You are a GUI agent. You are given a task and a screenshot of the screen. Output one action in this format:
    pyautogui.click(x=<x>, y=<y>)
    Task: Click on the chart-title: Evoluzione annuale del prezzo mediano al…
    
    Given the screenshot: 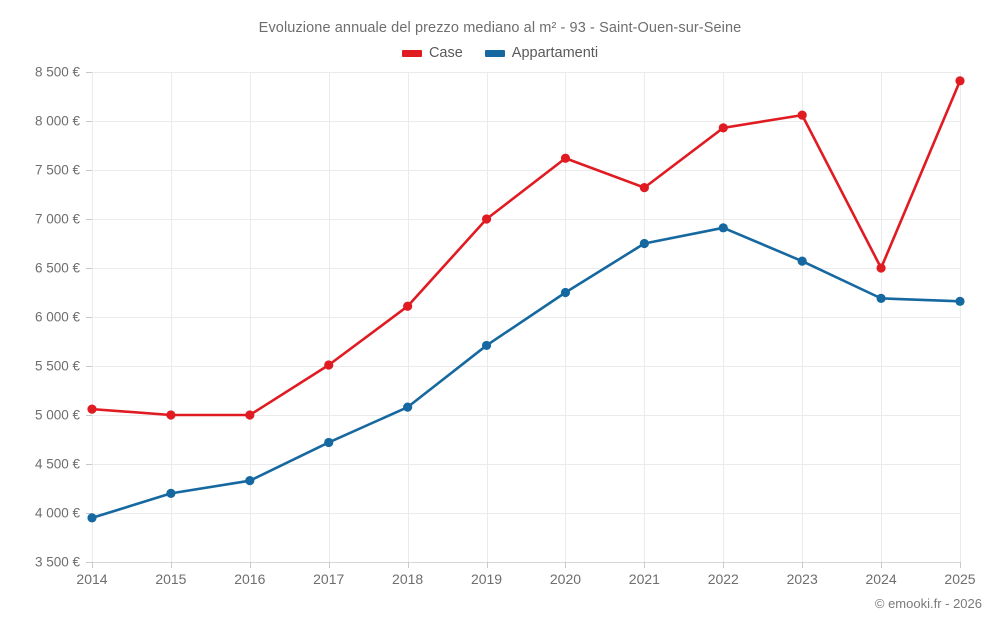 What is the action you would take?
    pyautogui.click(x=500, y=28)
    